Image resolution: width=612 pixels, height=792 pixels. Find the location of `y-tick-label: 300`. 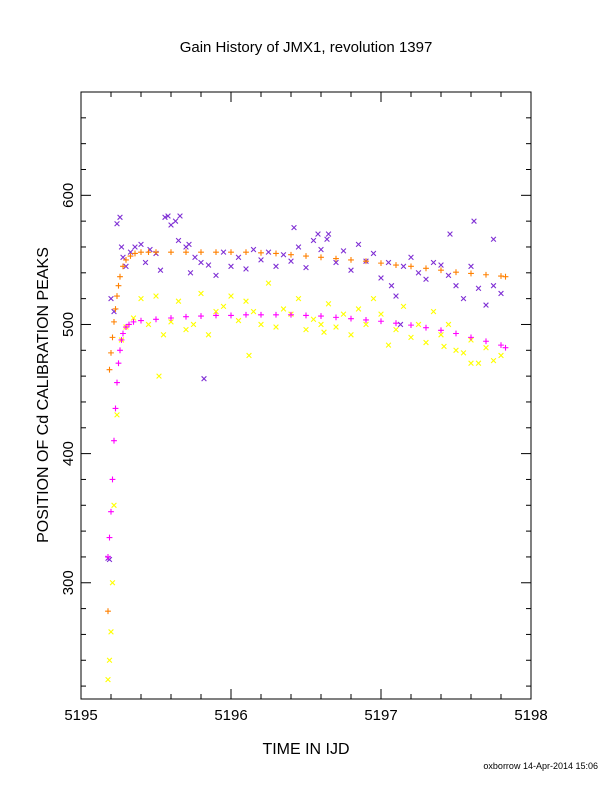

y-tick-label: 300 is located at coordinates (68, 582).